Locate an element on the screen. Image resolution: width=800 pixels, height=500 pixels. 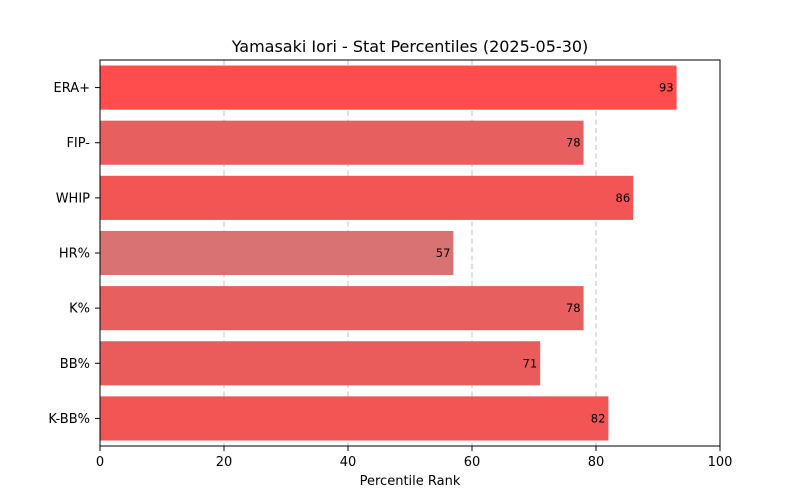
category-label: WHIP is located at coordinates (73, 198).